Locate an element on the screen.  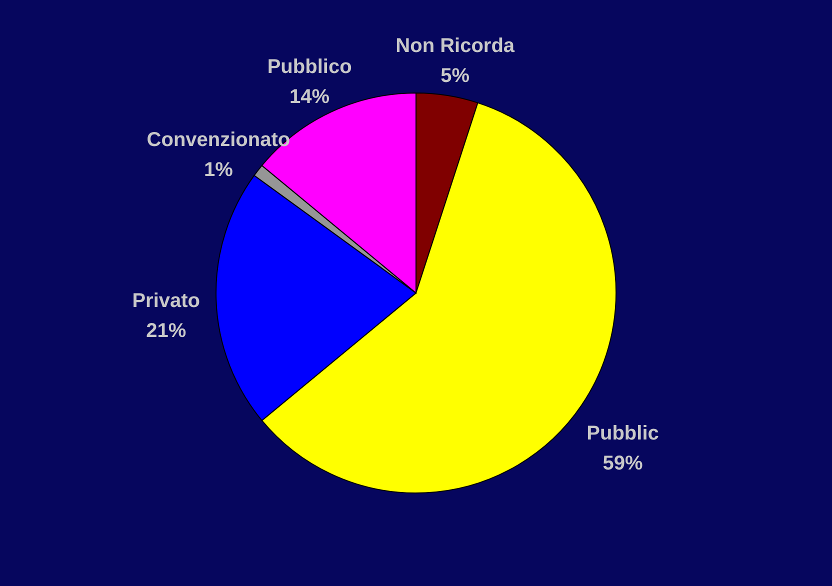
data-label: 59% is located at coordinates (622, 463).